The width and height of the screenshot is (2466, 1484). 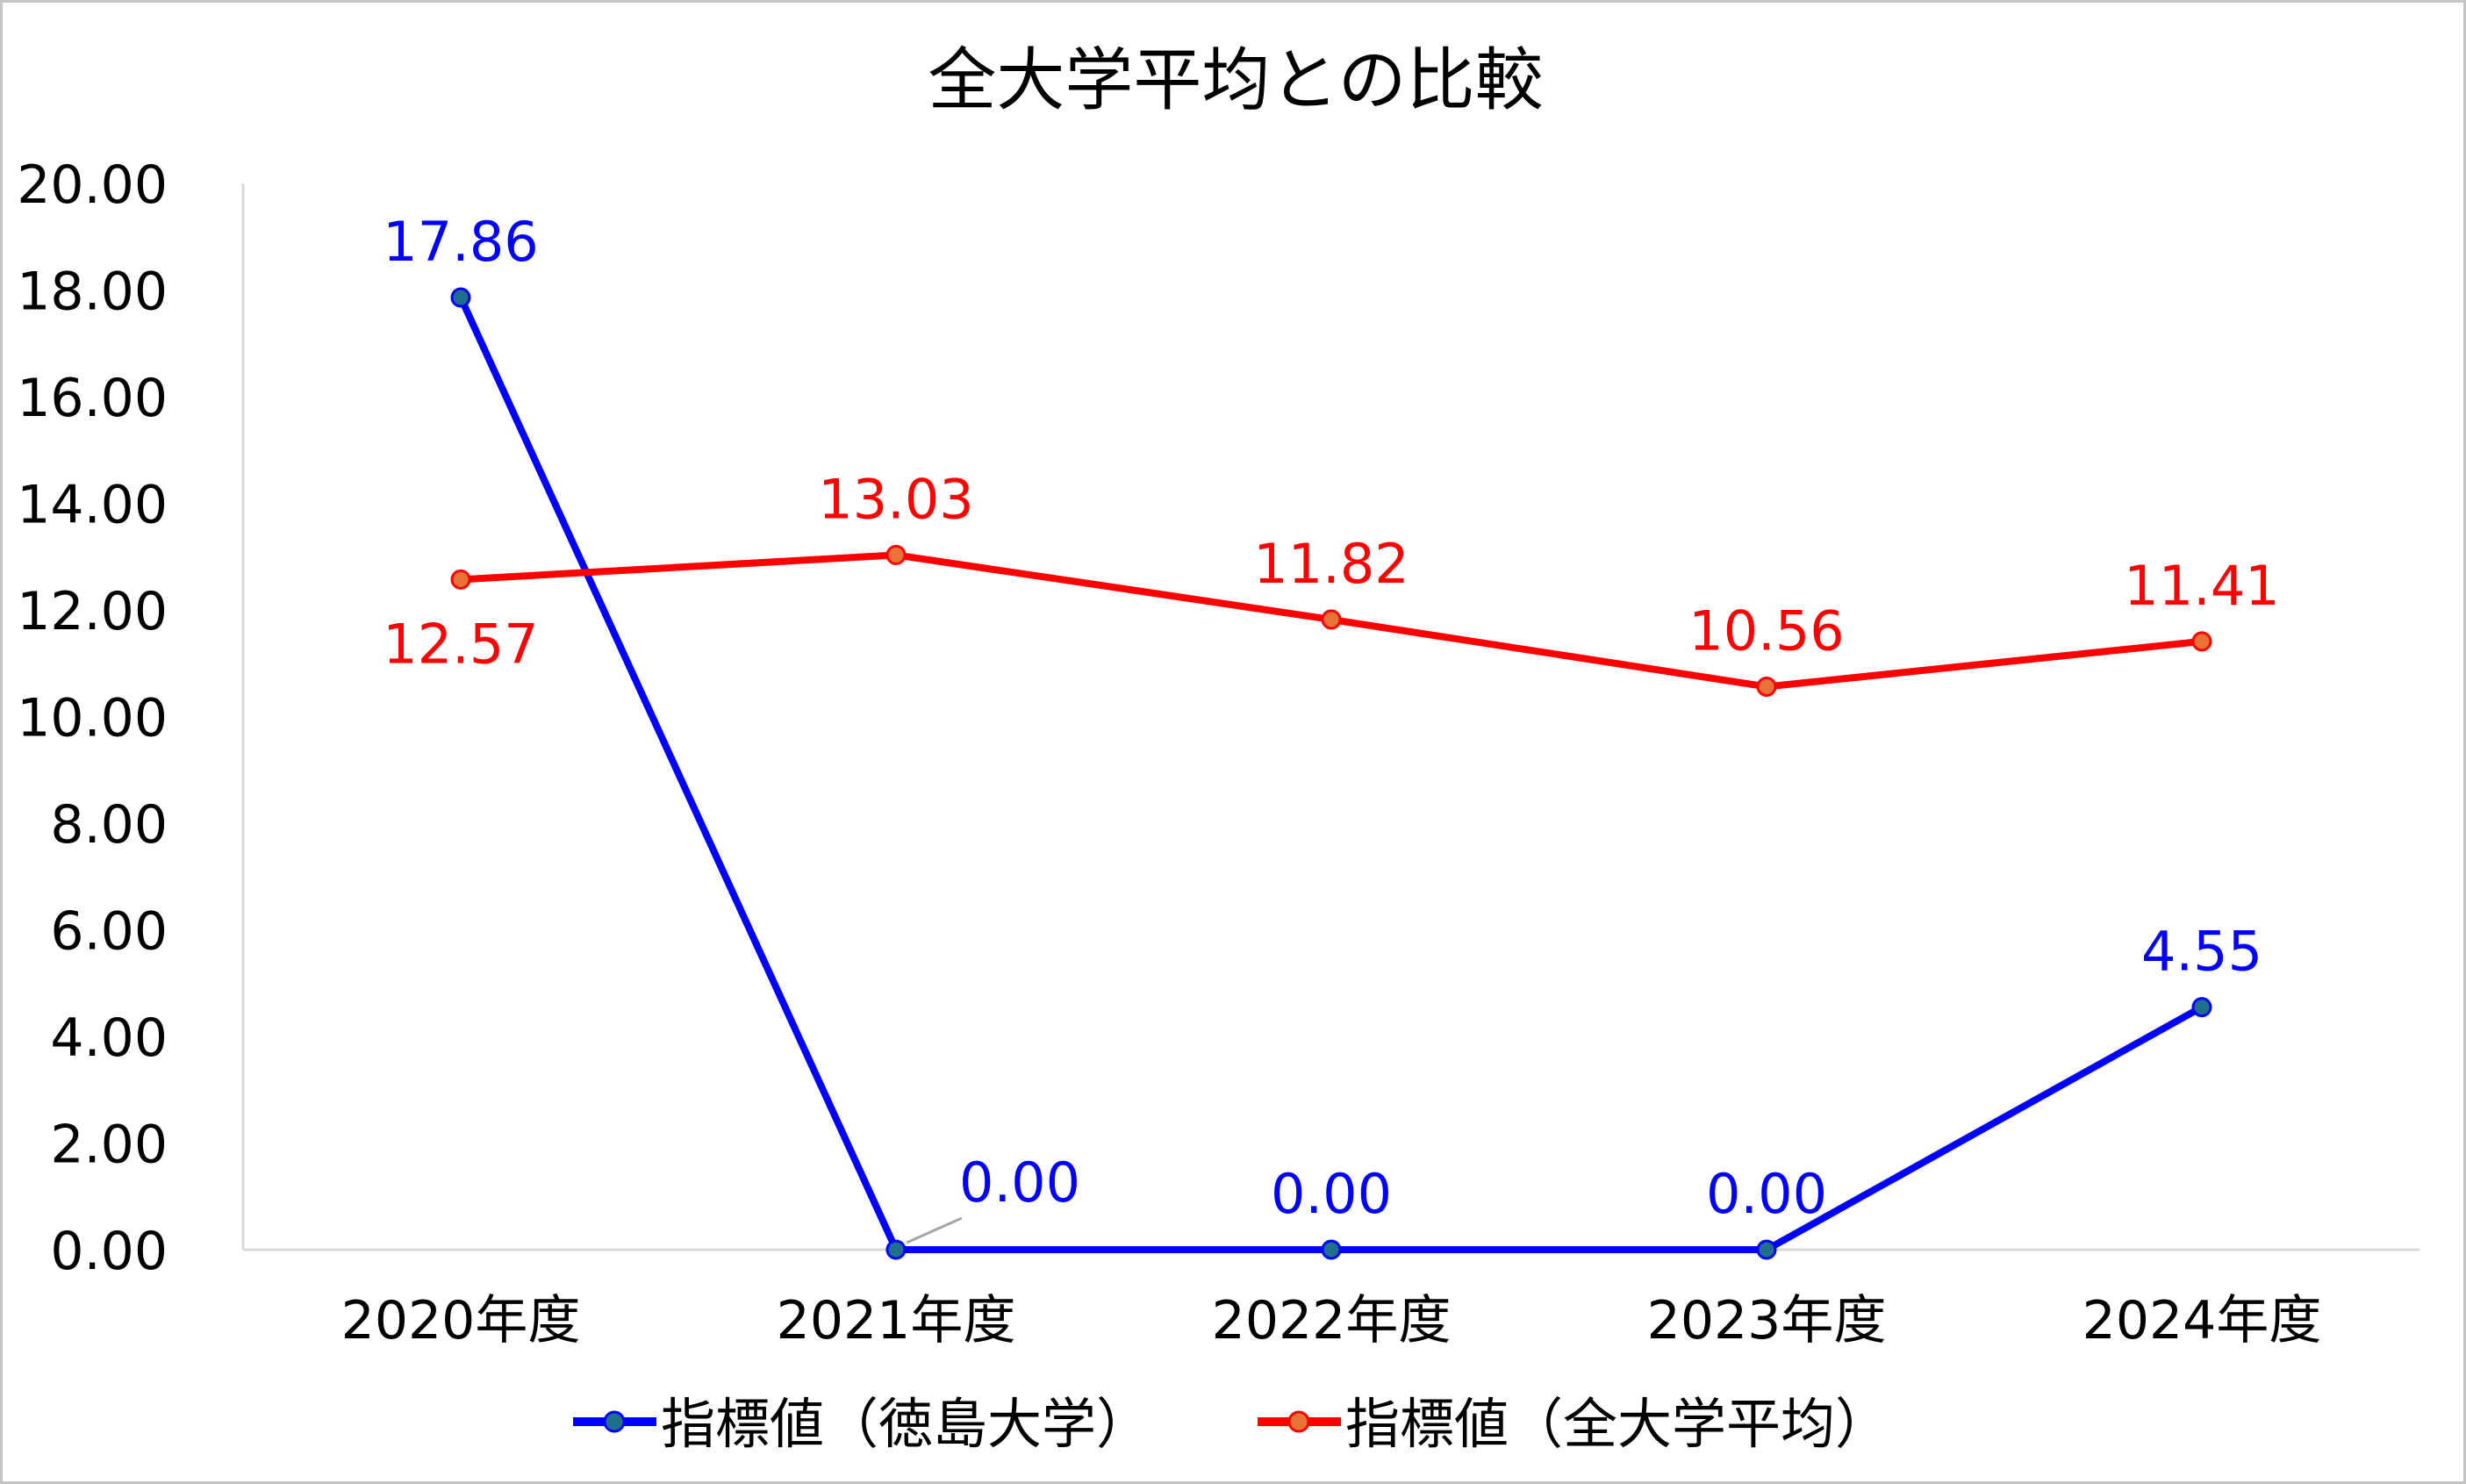 What do you see at coordinates (1331, 564) in the screenshot?
I see `data-label: 11.82` at bounding box center [1331, 564].